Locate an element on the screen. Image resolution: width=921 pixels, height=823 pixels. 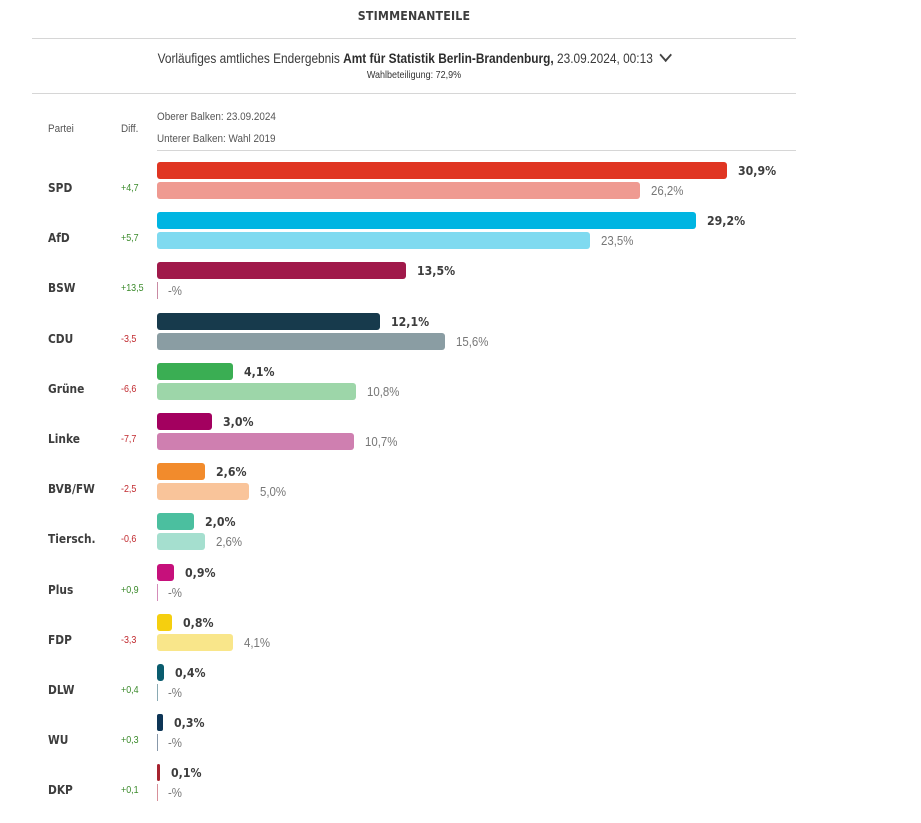
value-label-2024: 12,1% is located at coordinates (410, 321).